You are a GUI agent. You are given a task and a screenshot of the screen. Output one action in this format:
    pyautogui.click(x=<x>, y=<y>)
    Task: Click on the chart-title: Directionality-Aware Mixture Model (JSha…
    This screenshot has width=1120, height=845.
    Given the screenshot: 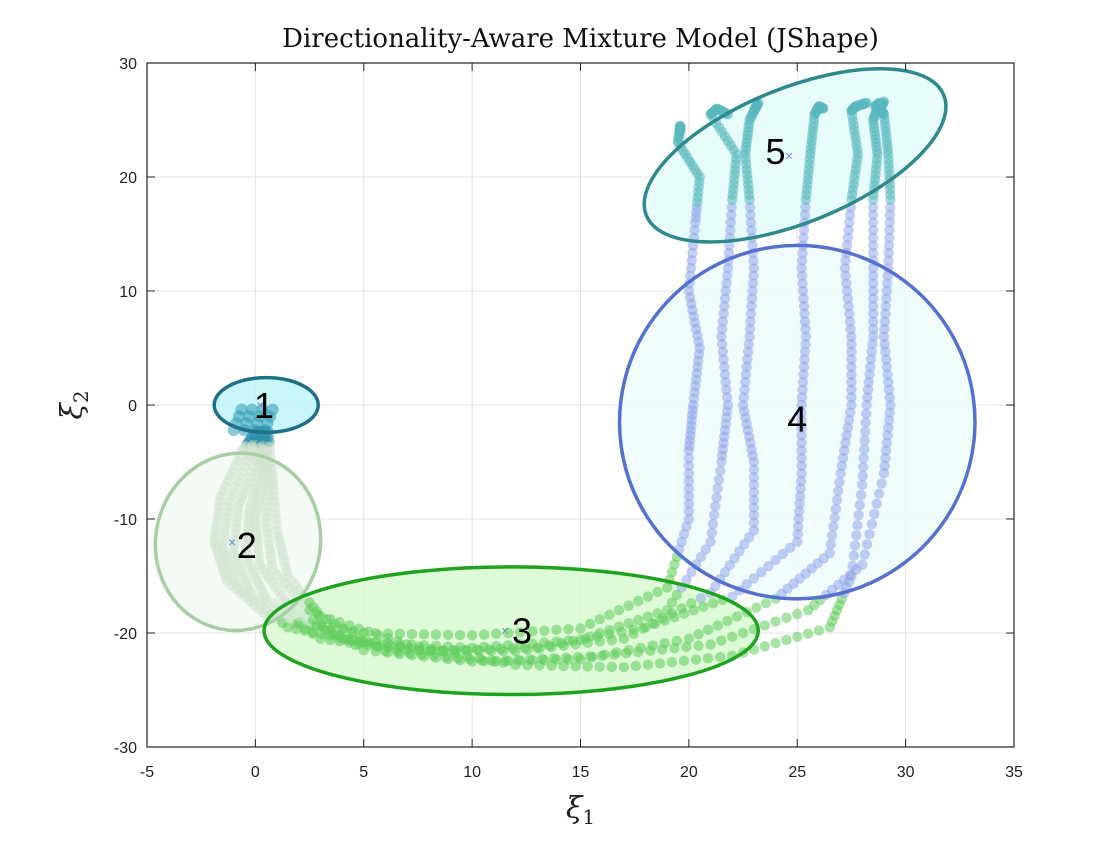 What is the action you would take?
    pyautogui.click(x=580, y=39)
    